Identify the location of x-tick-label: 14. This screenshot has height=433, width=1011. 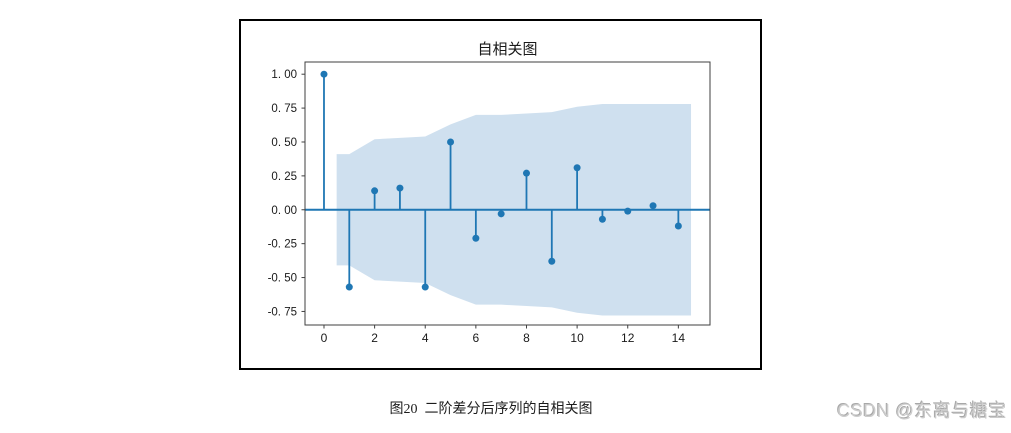
(679, 338).